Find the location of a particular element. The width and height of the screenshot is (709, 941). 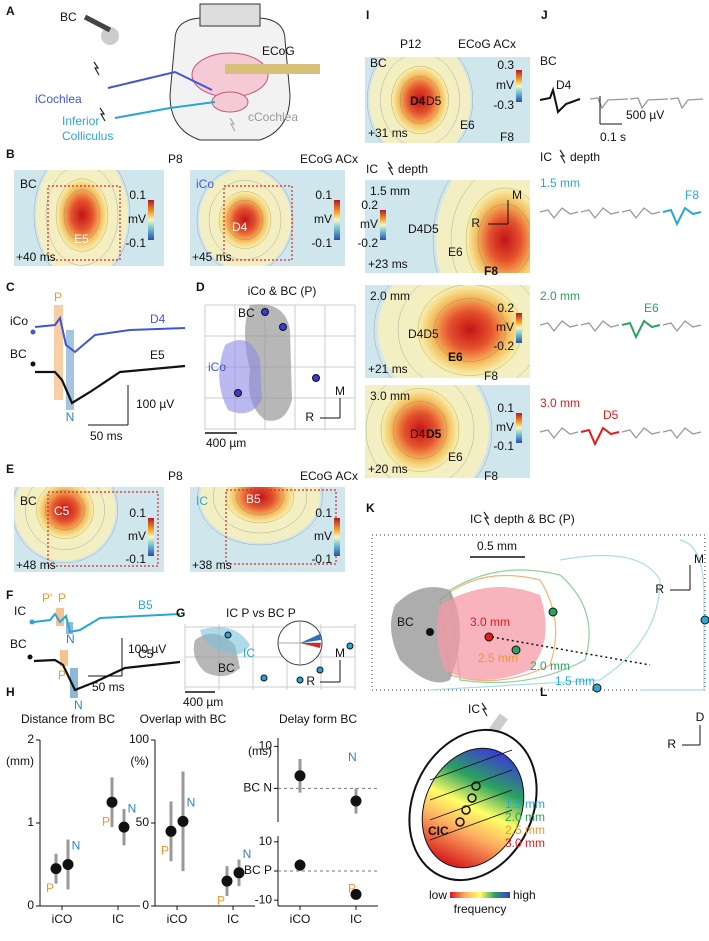

ic-20-outline is located at coordinates (519, 626).